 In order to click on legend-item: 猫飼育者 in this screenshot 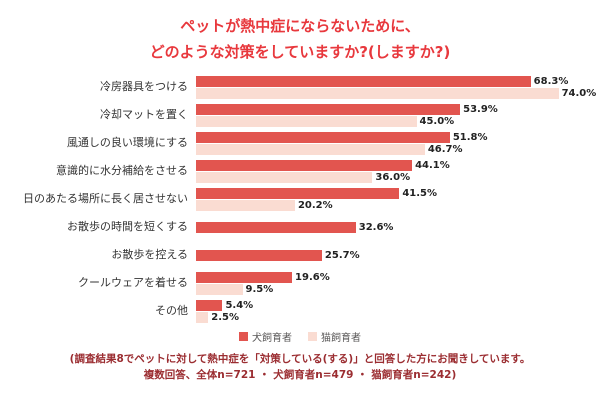, I will do `click(334, 336)`.